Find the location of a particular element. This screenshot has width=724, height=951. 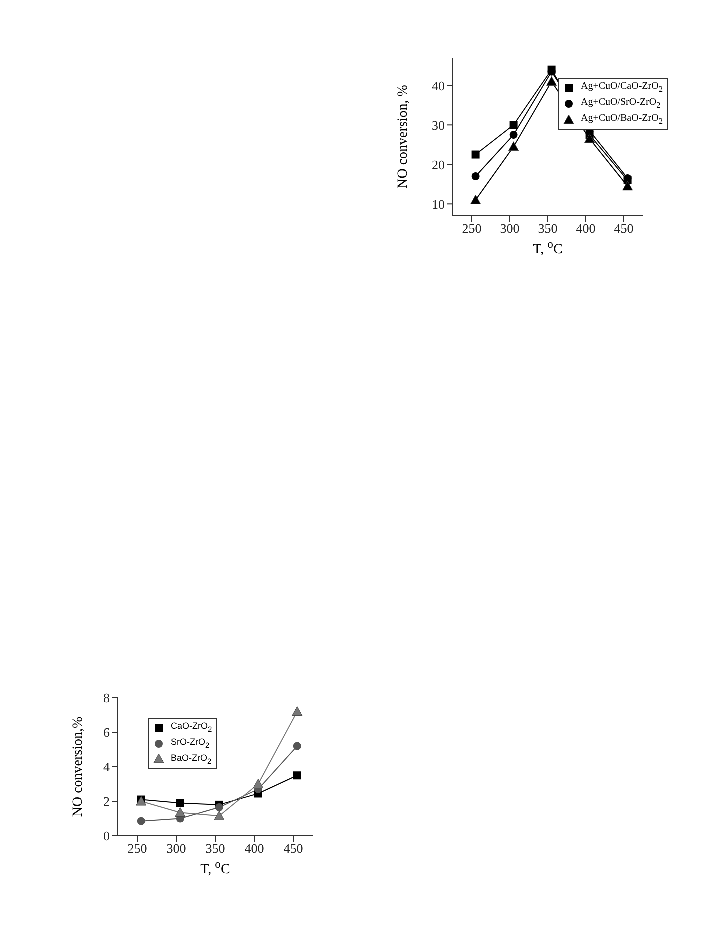

y-tick-label: 2 is located at coordinates (107, 802).